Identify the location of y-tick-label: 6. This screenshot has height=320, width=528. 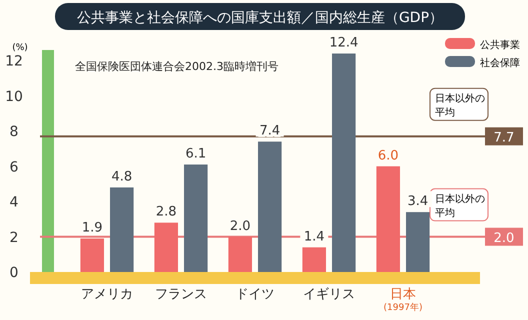
(14, 167).